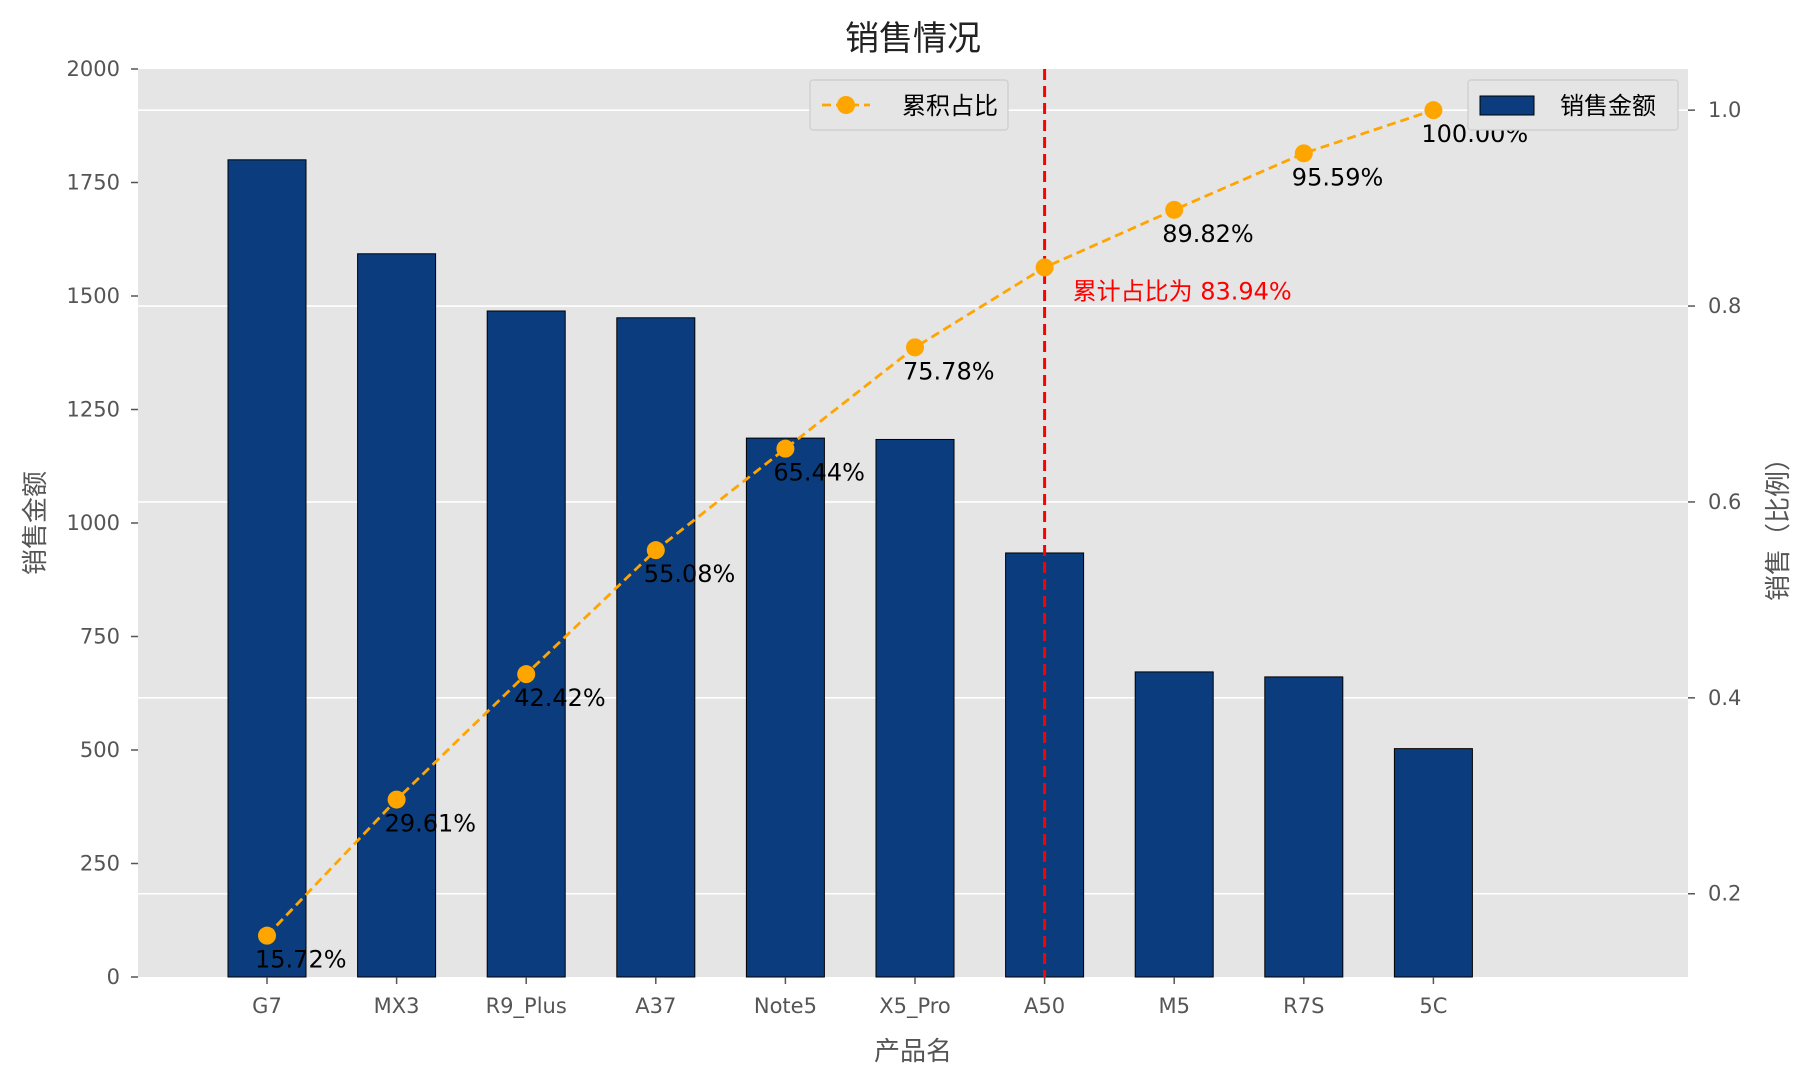 The image size is (1810, 1082). What do you see at coordinates (100, 750) in the screenshot?
I see `y-tick-label: 500` at bounding box center [100, 750].